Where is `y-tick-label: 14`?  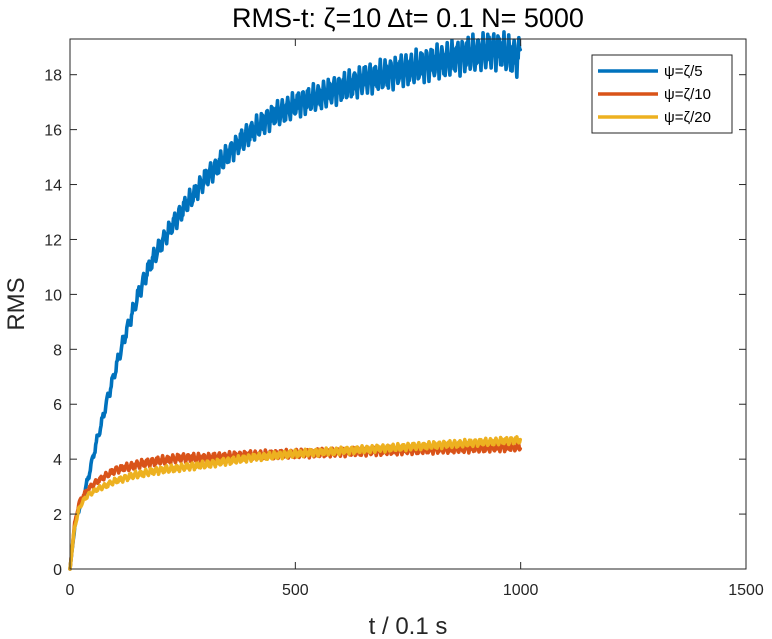 y-tick-label: 14 is located at coordinates (53, 186).